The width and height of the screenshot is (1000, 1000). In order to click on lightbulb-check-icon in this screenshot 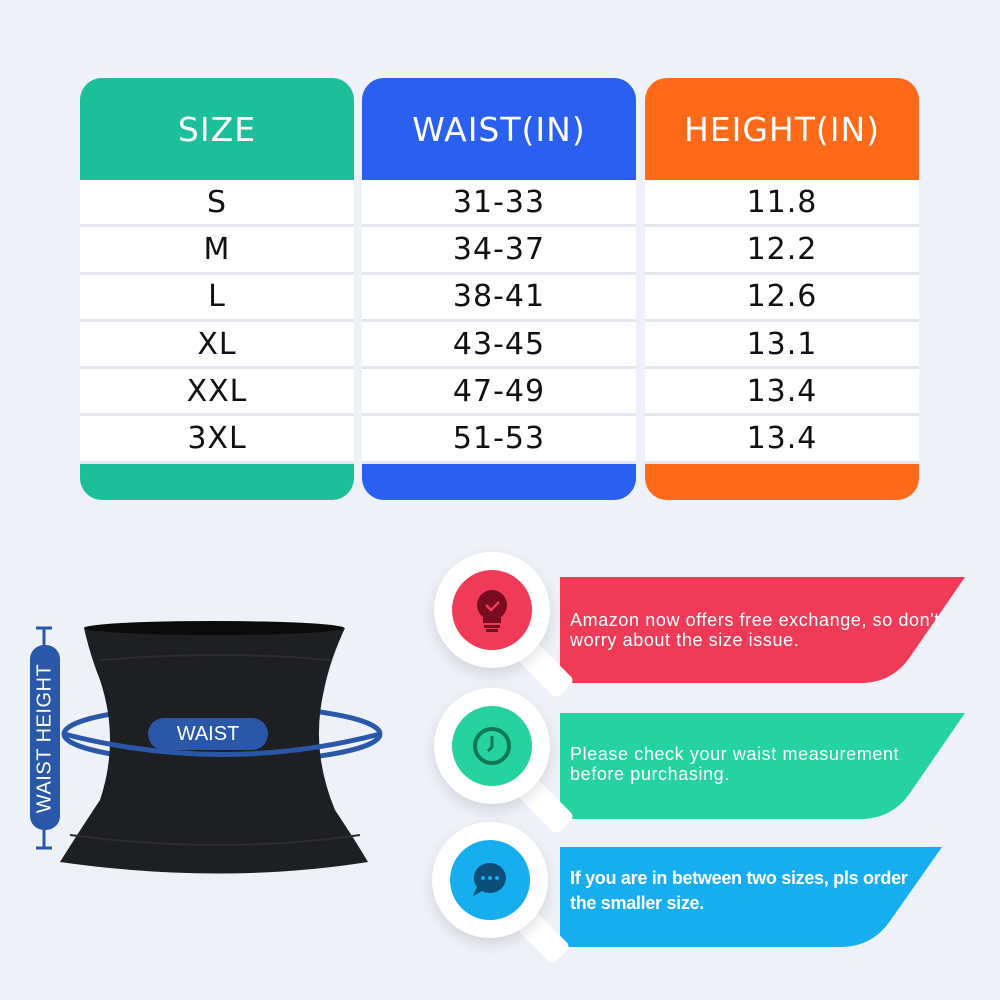, I will do `click(492, 611)`.